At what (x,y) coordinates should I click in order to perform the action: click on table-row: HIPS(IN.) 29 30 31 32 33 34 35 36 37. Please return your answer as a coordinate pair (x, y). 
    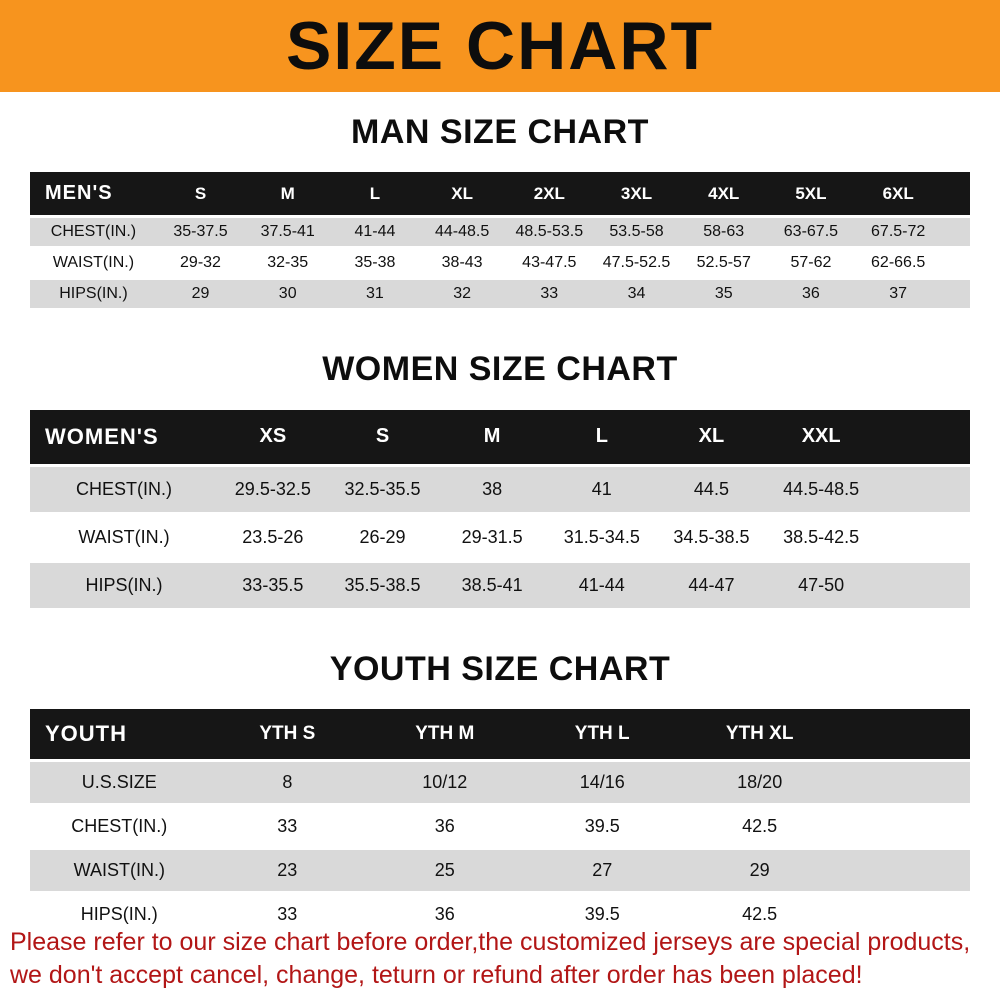
    Looking at the image, I should click on (500, 294).